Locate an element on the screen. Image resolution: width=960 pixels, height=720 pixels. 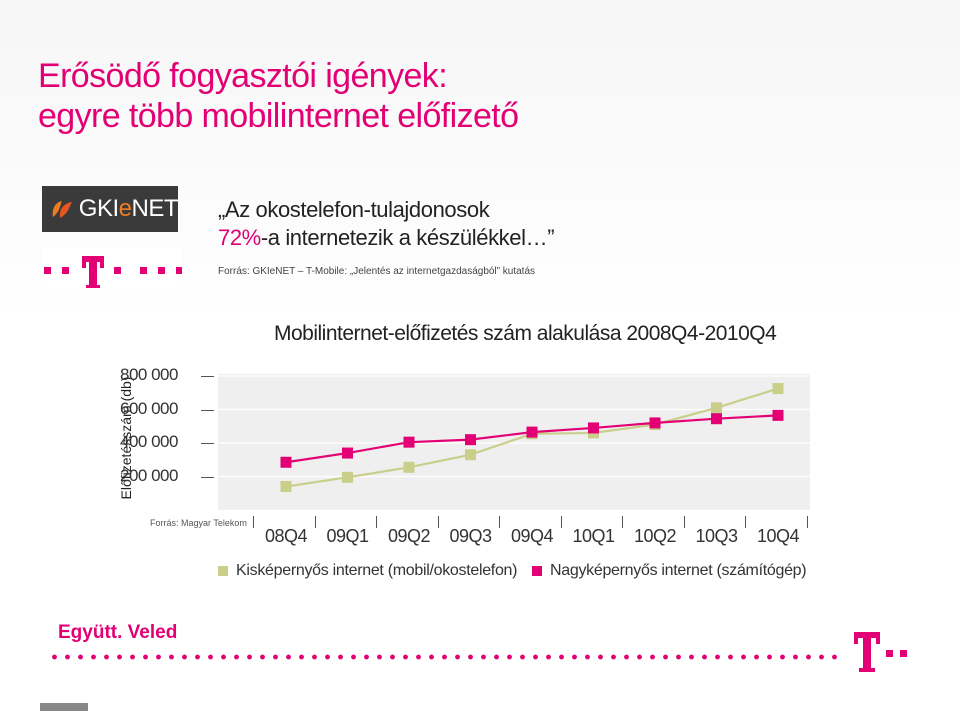
gkienet-logo: GKIeNET is located at coordinates (110, 209).